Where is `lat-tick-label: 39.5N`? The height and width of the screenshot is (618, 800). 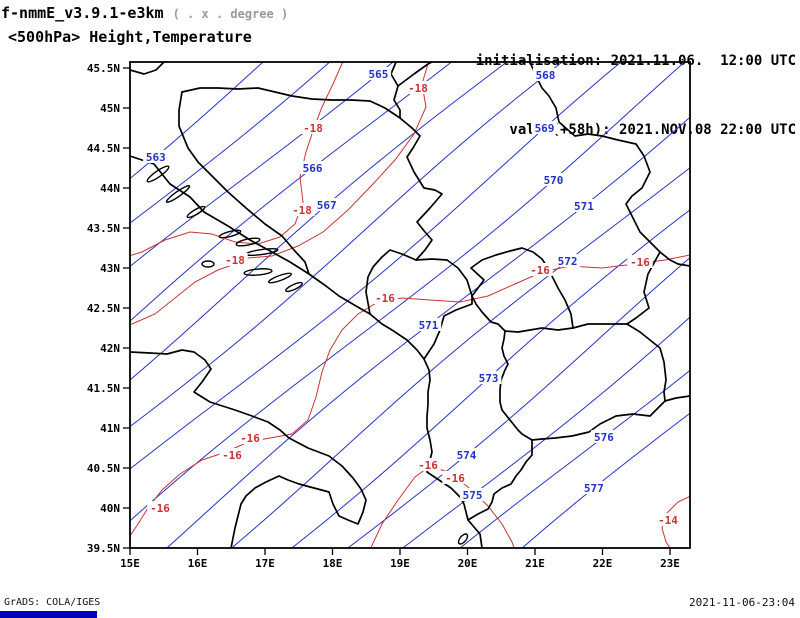
lat-tick-label: 39.5N is located at coordinates (103, 548).